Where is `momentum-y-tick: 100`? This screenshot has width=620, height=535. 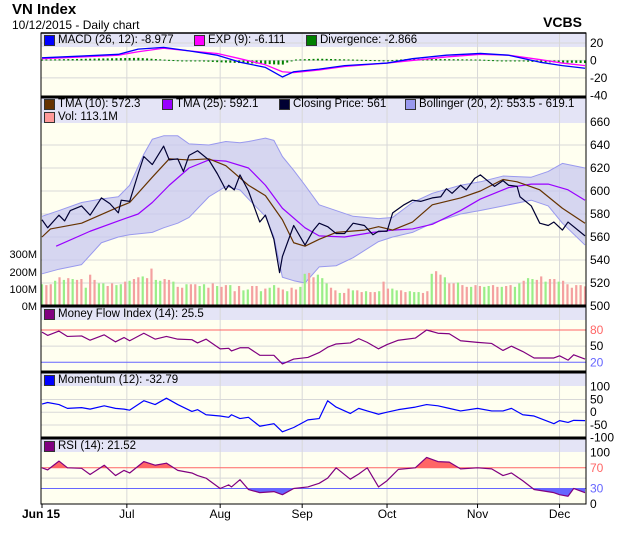
momentum-y-tick: 100 is located at coordinates (600, 387).